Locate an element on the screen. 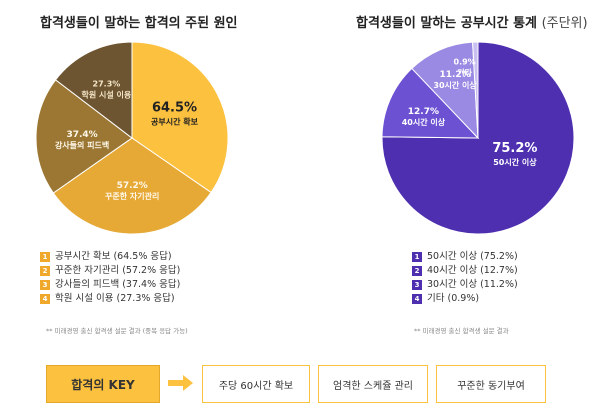  legend-label: 강사들의 피드백 (37.4% 응답) is located at coordinates (118, 284).